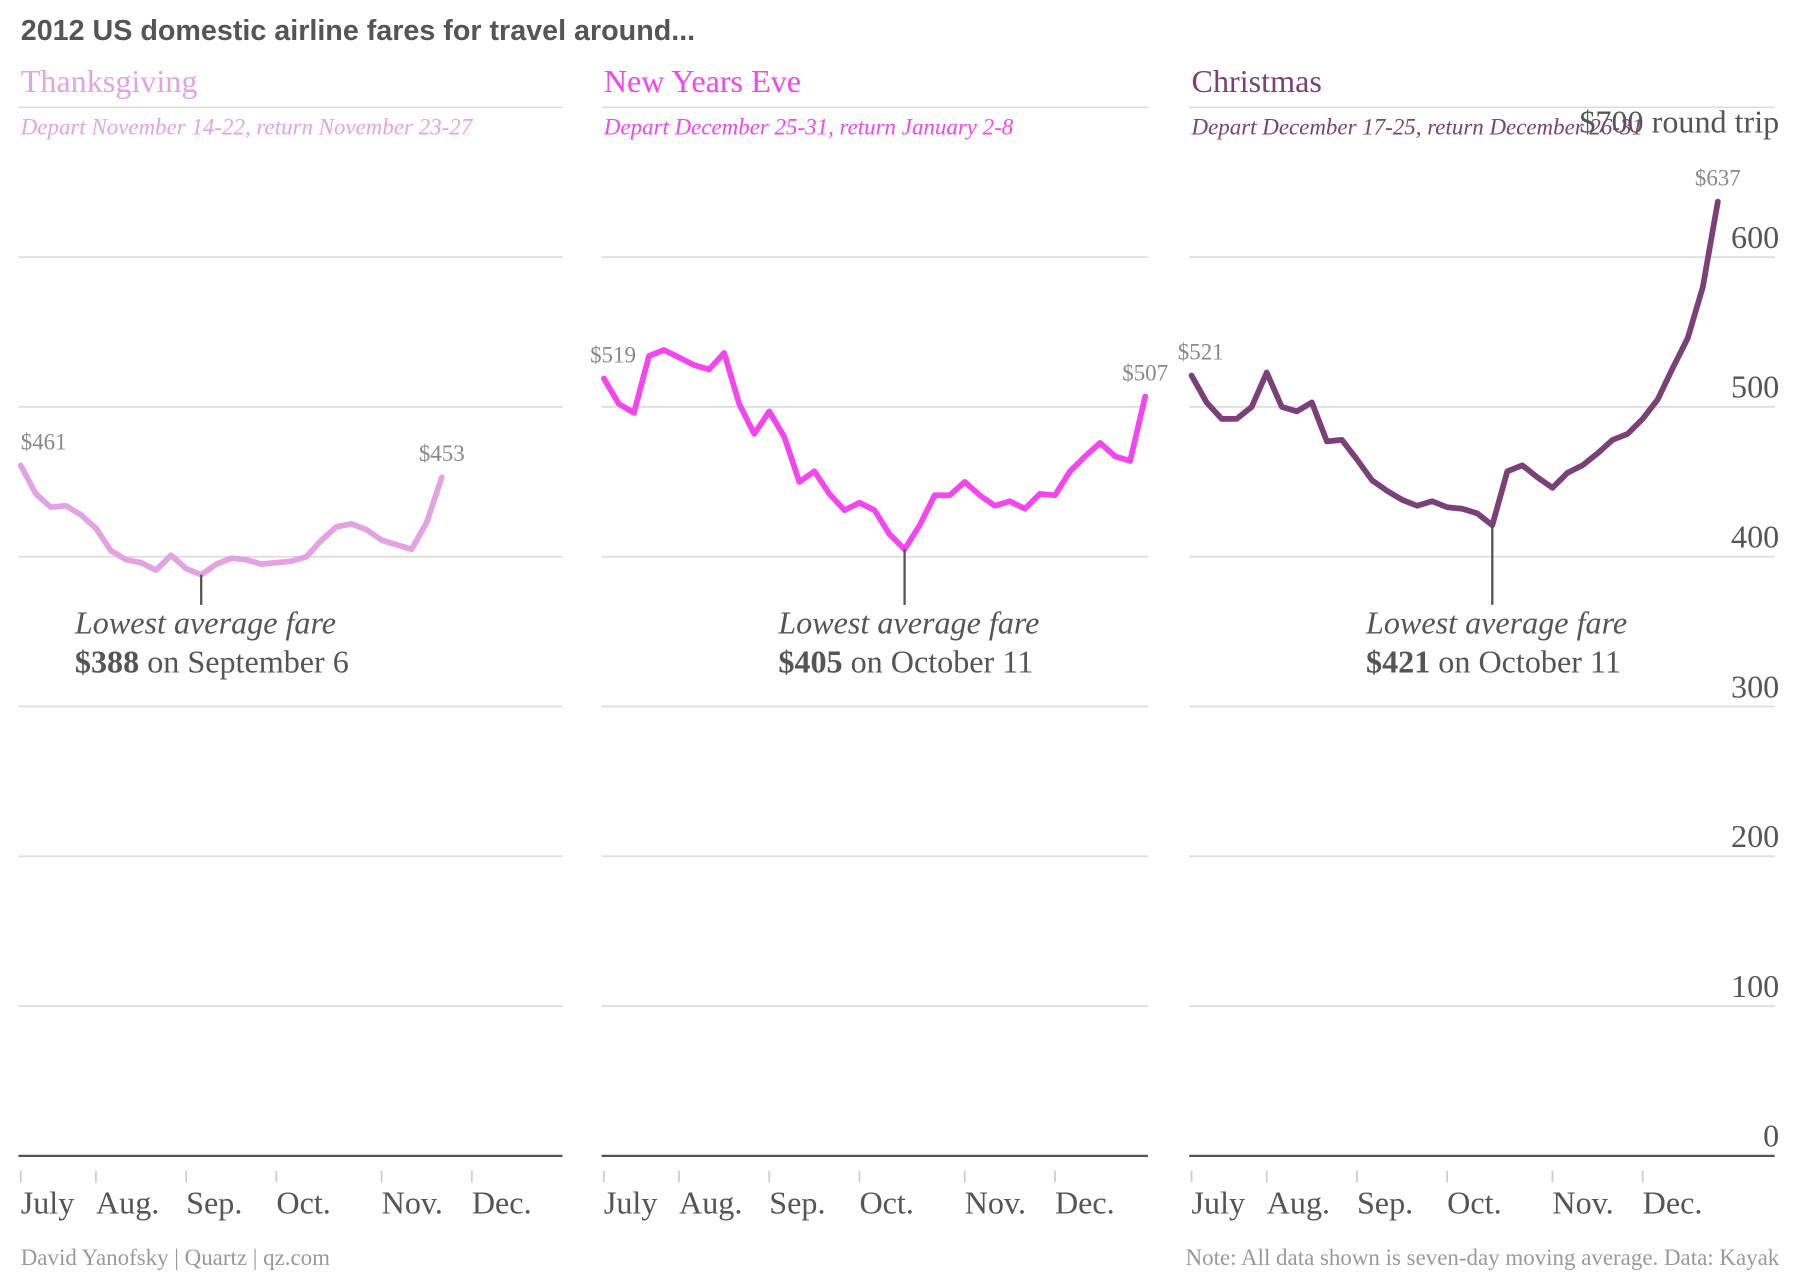  I want to click on annotation-detail: $388 on September 6, so click(212, 662).